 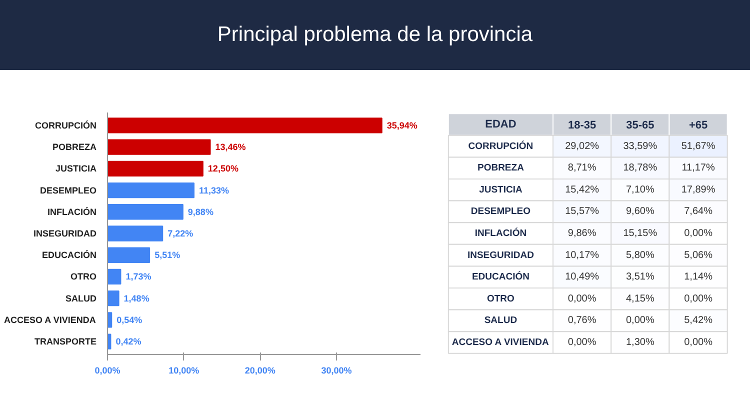 I want to click on data-label: 51,67%, so click(x=698, y=146).